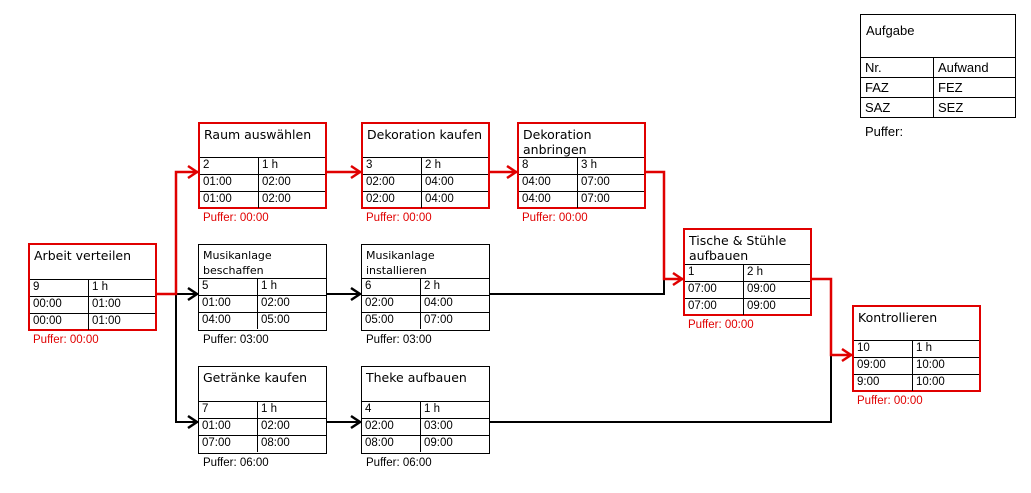 This screenshot has height=493, width=1031. I want to click on legend-saz: SAZ, so click(897, 107).